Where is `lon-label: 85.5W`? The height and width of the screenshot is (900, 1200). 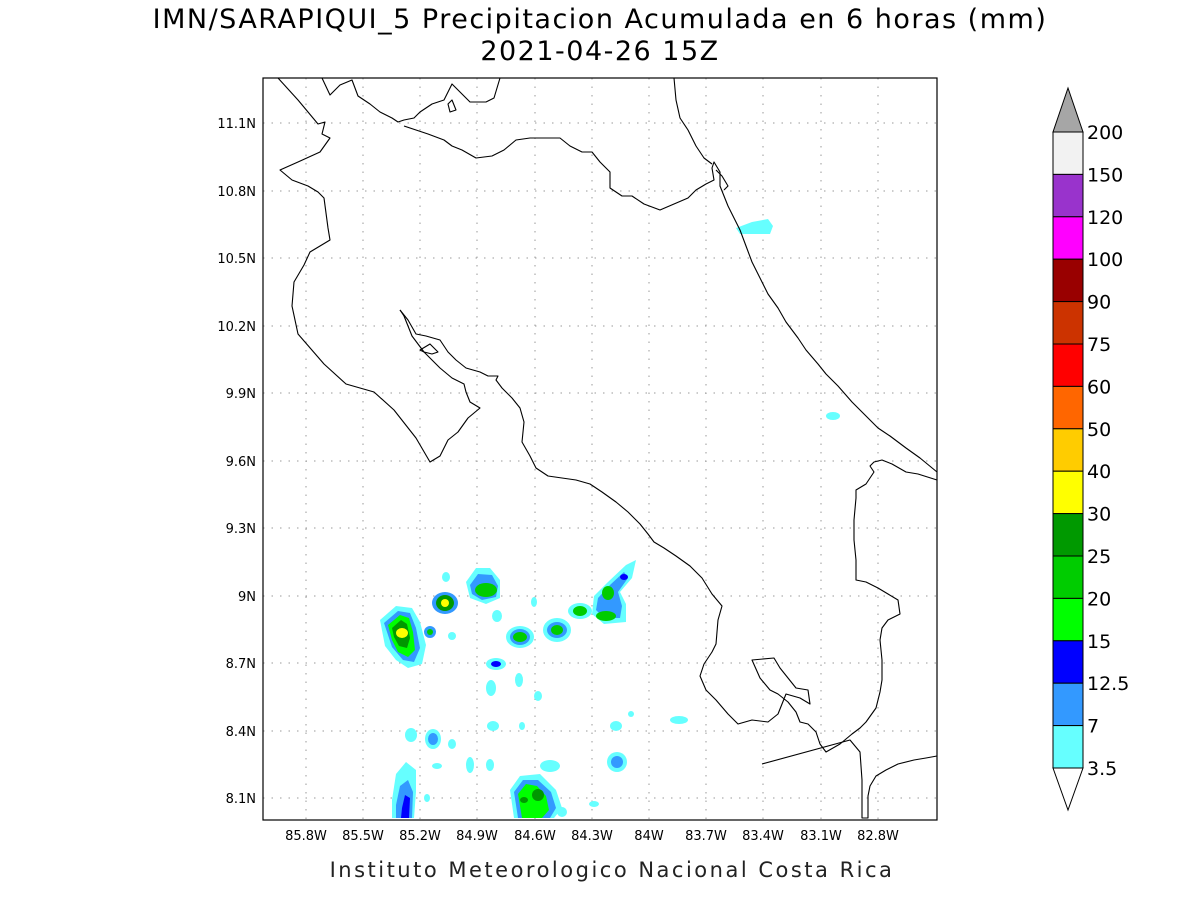
lon-label: 85.5W is located at coordinates (363, 836).